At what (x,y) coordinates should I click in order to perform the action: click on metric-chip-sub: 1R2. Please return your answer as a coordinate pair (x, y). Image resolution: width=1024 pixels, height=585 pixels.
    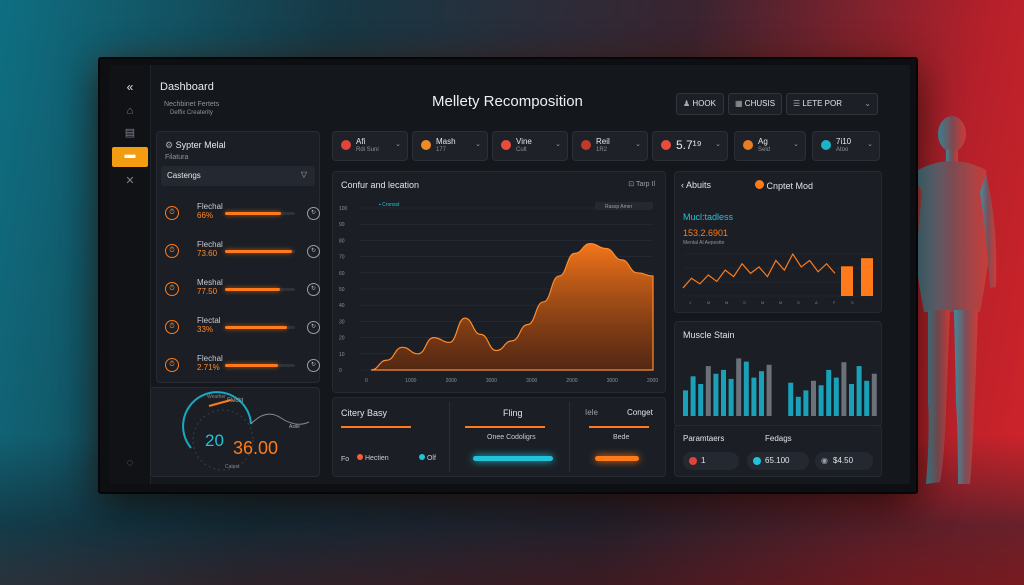
    Looking at the image, I should click on (602, 150).